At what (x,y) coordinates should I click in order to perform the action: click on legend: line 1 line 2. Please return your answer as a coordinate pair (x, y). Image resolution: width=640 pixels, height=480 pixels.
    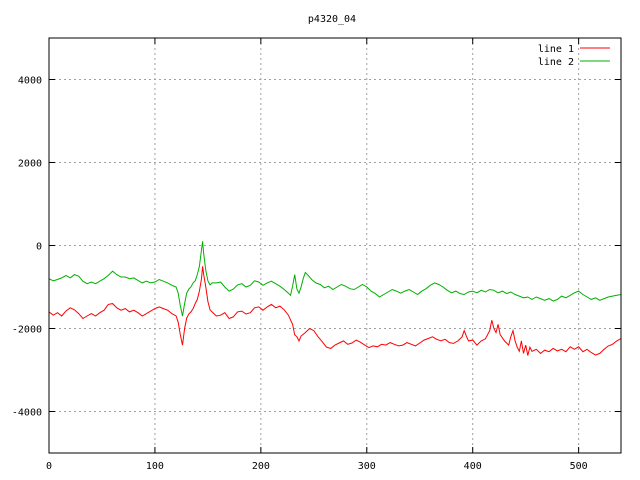
    Looking at the image, I should click on (574, 56).